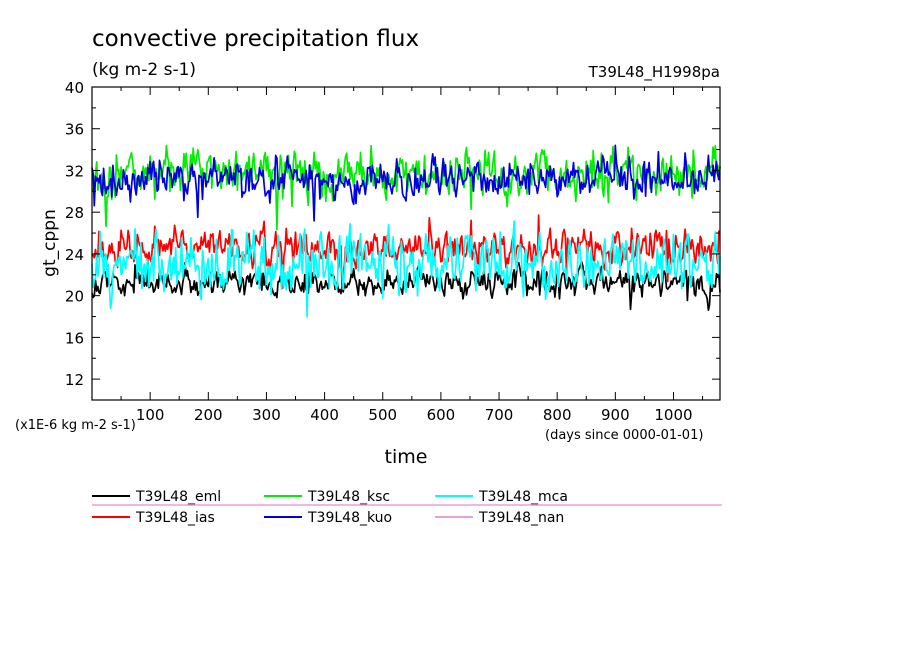 The height and width of the screenshot is (658, 904). What do you see at coordinates (349, 518) in the screenshot?
I see `legend-label: T39L48_kuo` at bounding box center [349, 518].